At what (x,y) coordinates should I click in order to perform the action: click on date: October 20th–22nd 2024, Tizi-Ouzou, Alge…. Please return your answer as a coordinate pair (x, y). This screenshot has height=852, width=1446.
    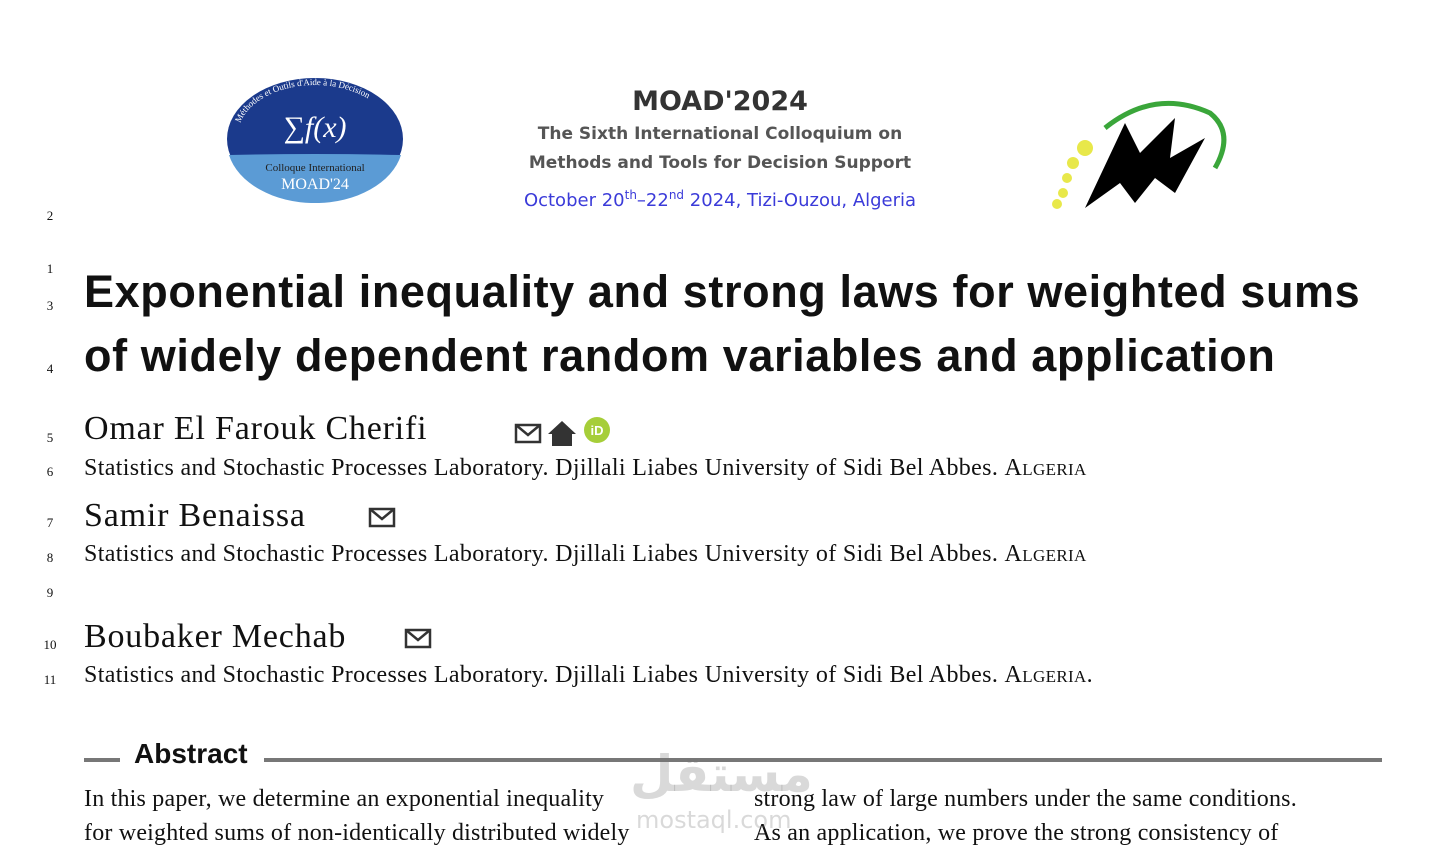
    Looking at the image, I should click on (720, 199).